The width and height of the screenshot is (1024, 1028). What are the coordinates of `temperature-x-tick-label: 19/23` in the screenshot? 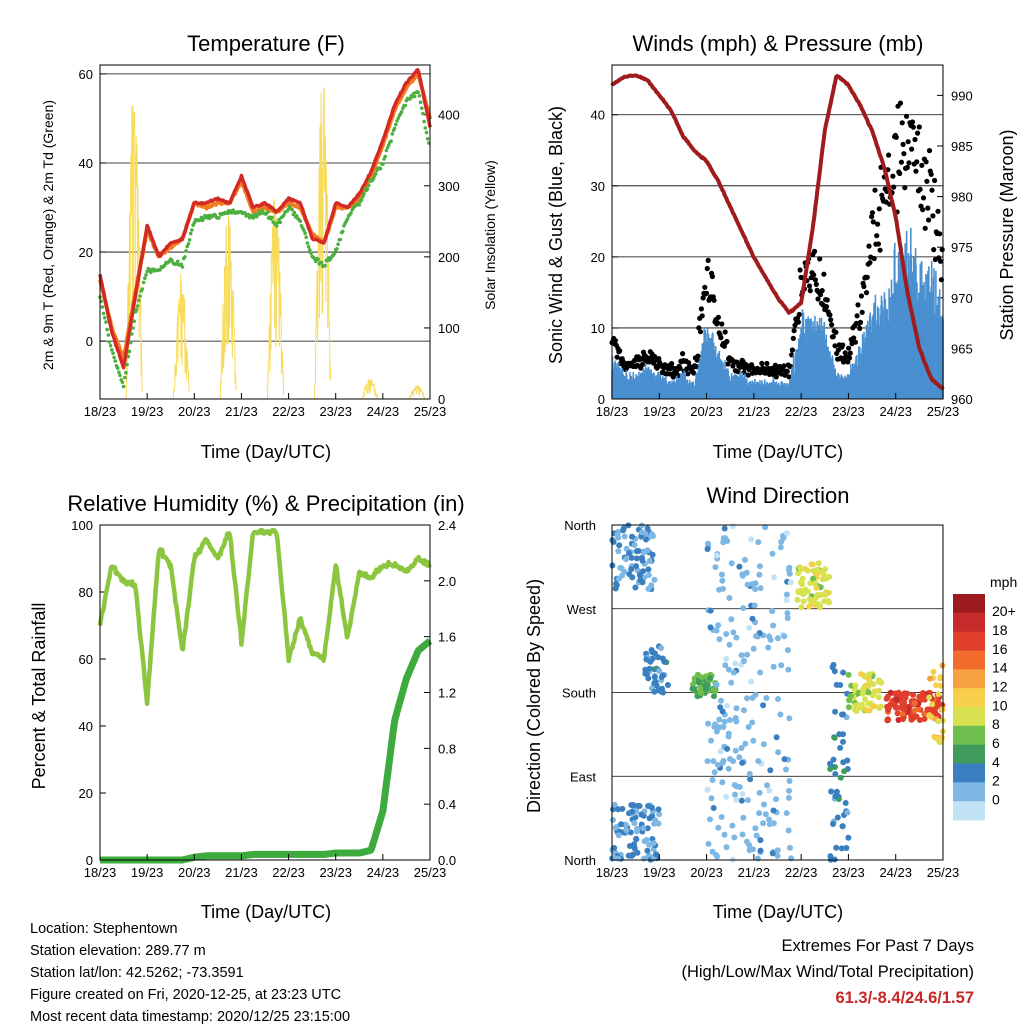 It's located at (147, 411).